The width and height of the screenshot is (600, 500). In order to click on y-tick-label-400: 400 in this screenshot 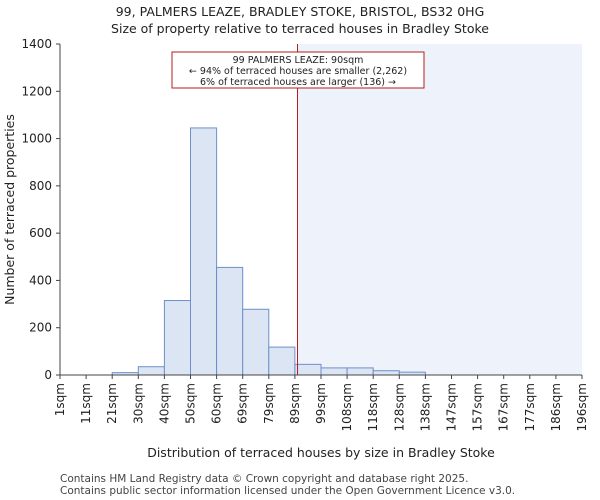, I will do `click(40, 280)`.